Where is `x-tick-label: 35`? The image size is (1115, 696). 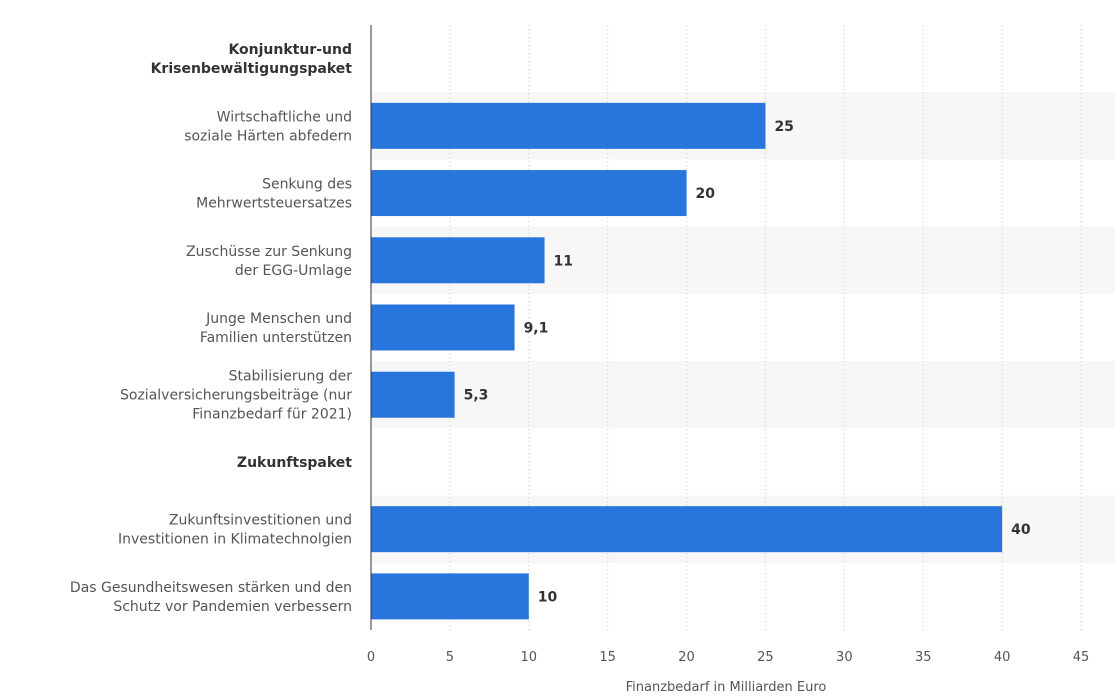 x-tick-label: 35 is located at coordinates (923, 657).